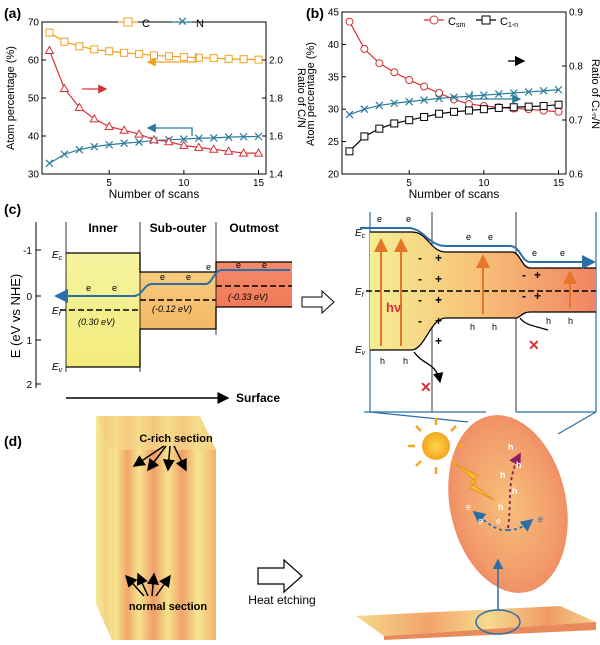 Image resolution: width=600 pixels, height=645 pixels. What do you see at coordinates (276, 175) in the screenshot?
I see `y-right-tick-label: 1.4` at bounding box center [276, 175].